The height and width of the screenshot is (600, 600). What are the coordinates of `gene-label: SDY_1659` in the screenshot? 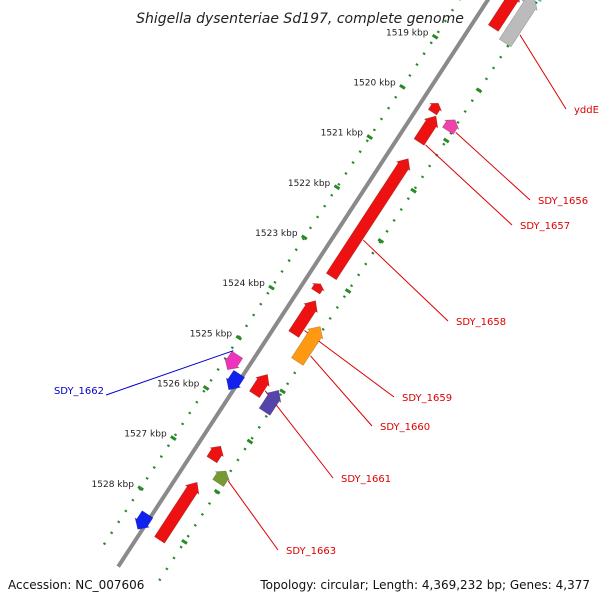 It's located at (427, 398).